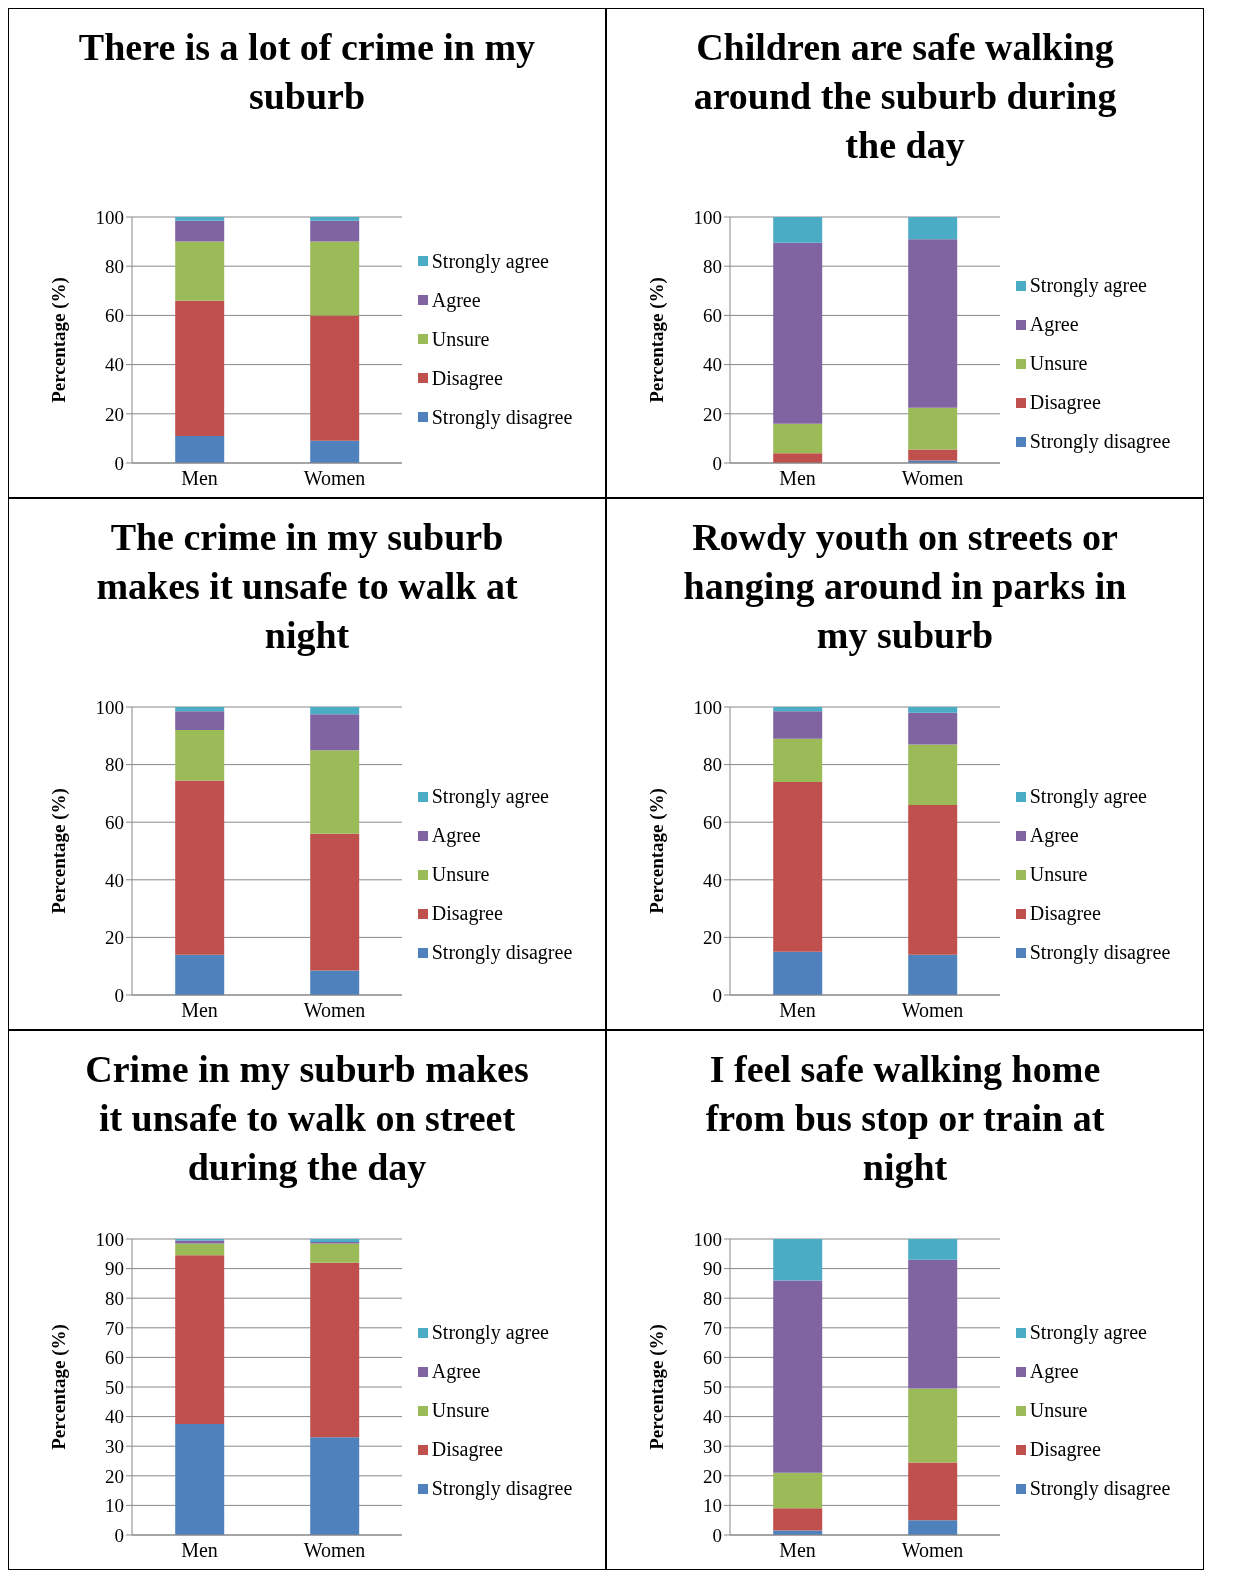 The width and height of the screenshot is (1242, 1580). I want to click on chart-title: Crime in my suburb makes it unsafe to walk on street during the day, so click(307, 1118).